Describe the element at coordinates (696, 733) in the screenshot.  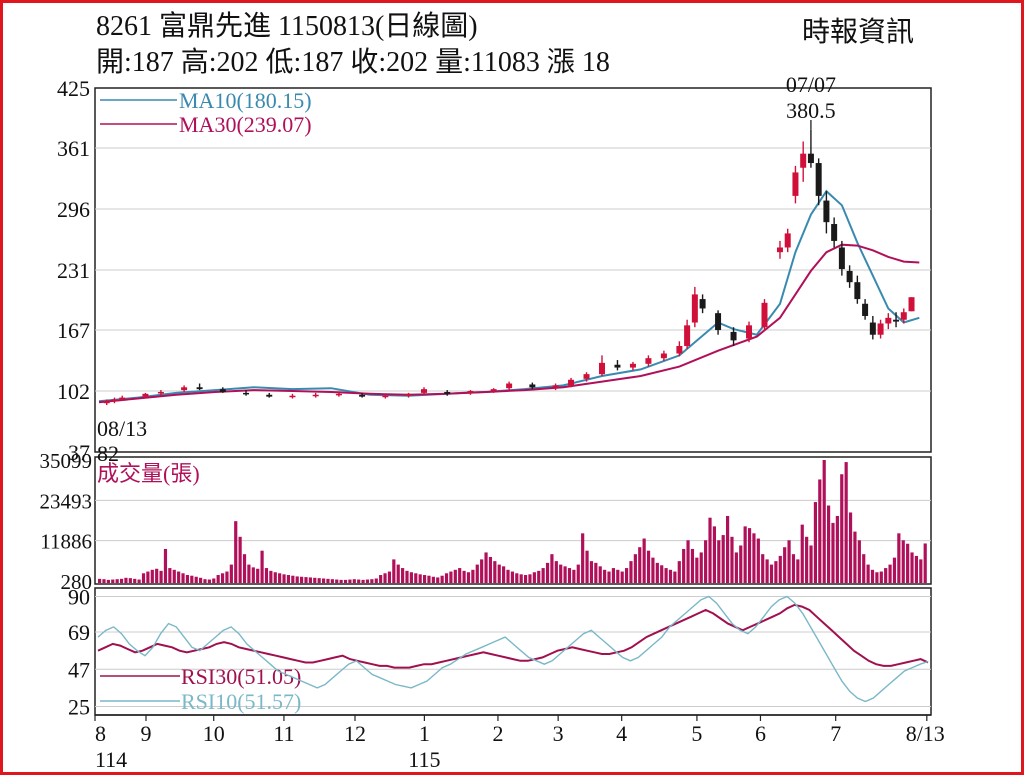
I see `x-tick-label: 5` at that location.